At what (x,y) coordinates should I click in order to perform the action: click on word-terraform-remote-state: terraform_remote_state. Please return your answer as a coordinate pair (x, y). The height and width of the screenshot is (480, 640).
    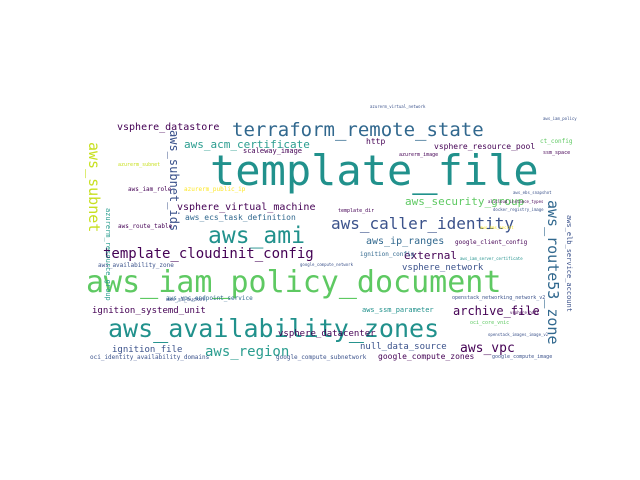
    Looking at the image, I should click on (358, 130).